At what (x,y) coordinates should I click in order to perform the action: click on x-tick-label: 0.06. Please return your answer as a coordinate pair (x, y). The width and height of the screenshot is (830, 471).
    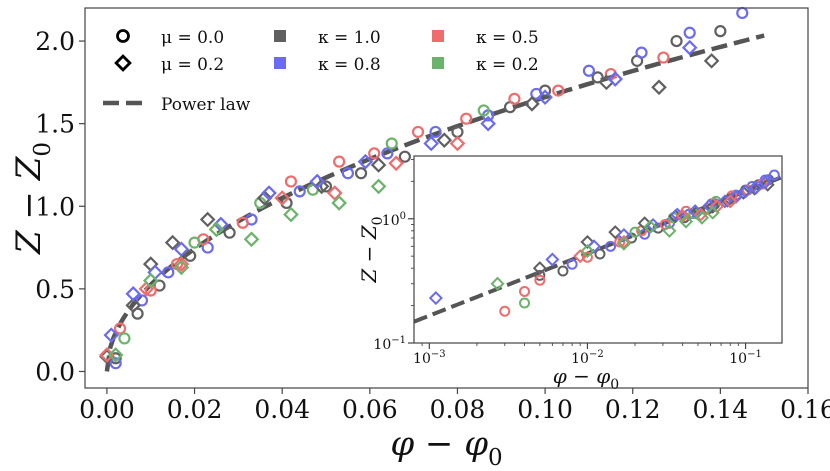
    Looking at the image, I should click on (370, 409).